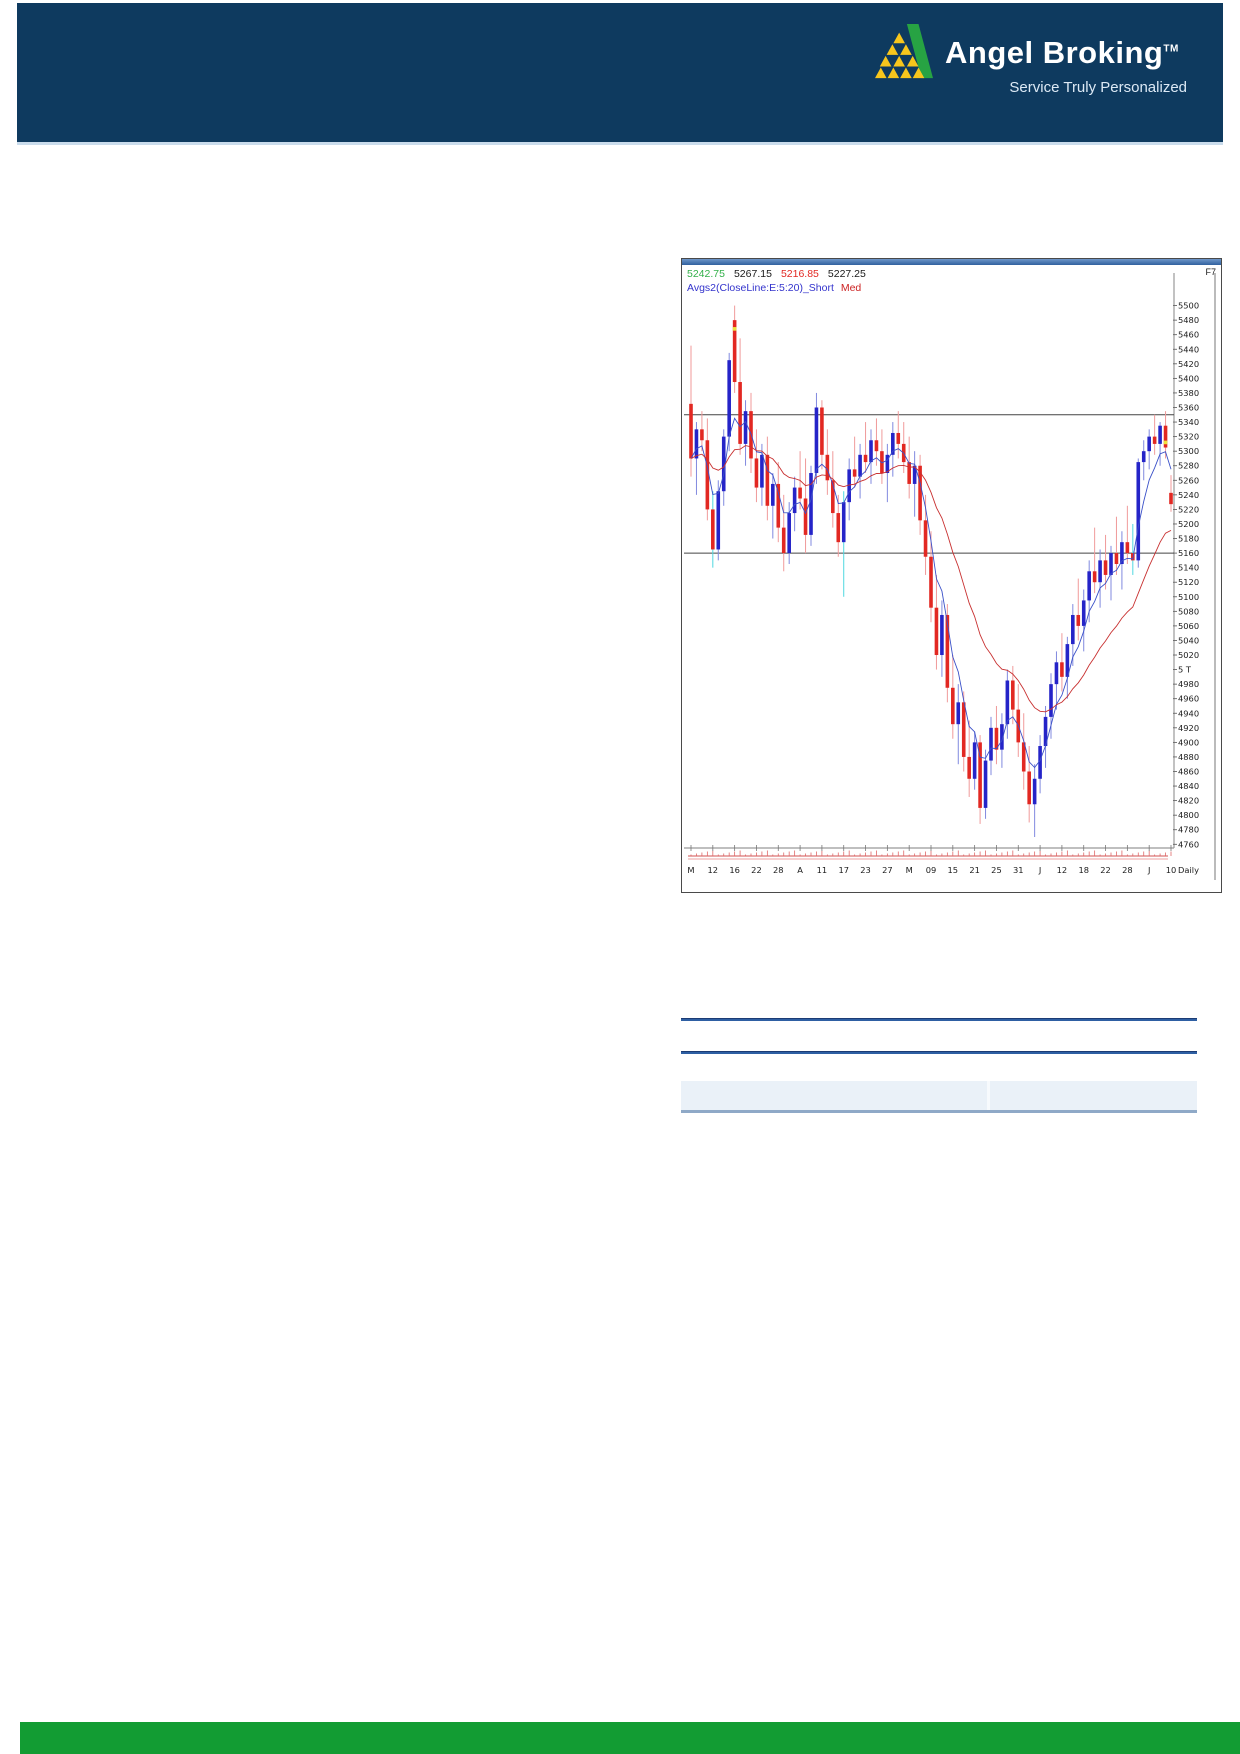 This screenshot has height=1754, width=1240. Describe the element at coordinates (1188, 437) in the screenshot. I see `svg-text: 5320` at that location.